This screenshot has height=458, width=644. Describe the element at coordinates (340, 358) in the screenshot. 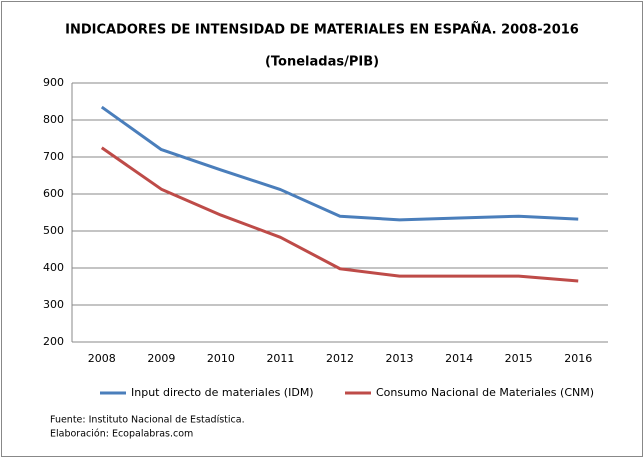

I see `x-tick-label: 2012` at that location.